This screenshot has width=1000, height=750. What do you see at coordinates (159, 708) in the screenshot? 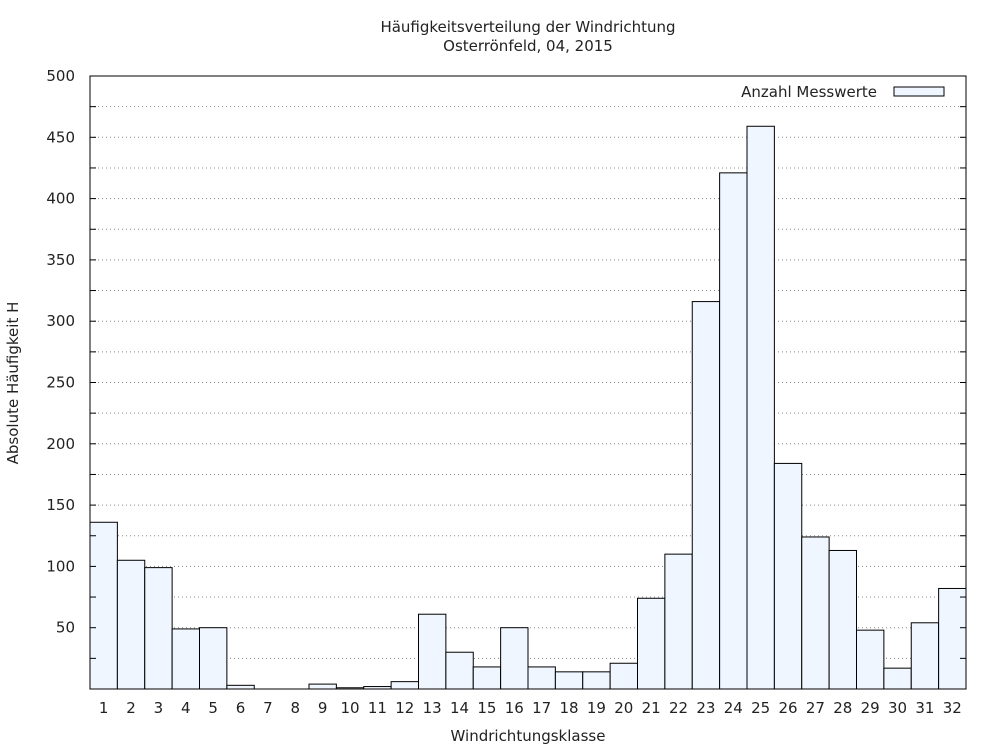
I see `x-tick-label: 3` at bounding box center [159, 708].